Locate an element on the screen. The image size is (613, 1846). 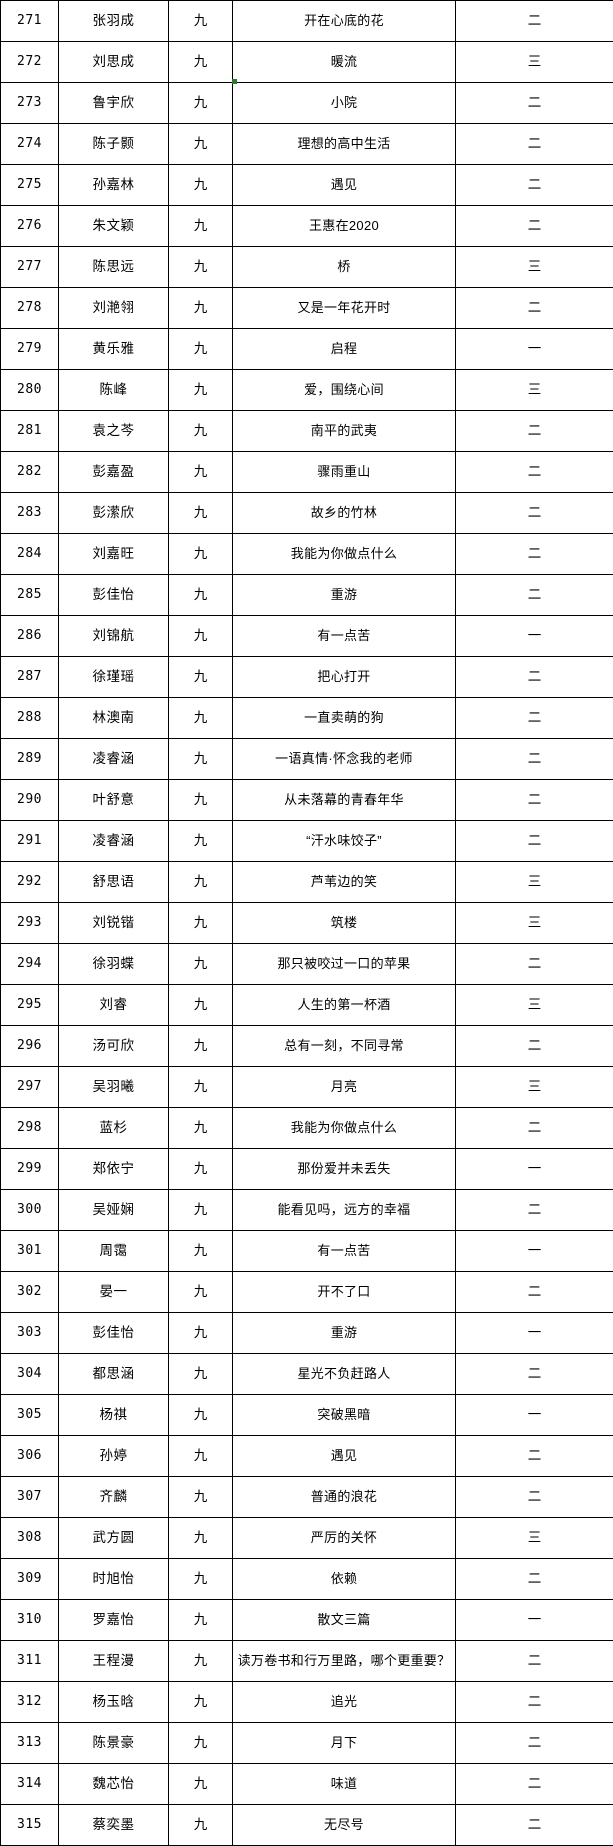
cell-sequence-number: 312 is located at coordinates (30, 1702).